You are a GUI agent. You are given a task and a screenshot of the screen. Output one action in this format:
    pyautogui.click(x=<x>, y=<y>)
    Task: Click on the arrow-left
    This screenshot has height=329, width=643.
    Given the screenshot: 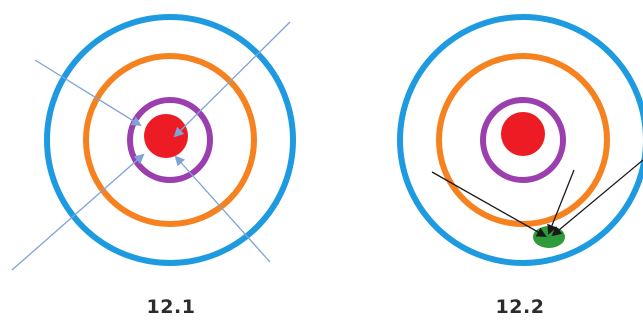 What is the action you would take?
    pyautogui.click(x=489, y=204)
    